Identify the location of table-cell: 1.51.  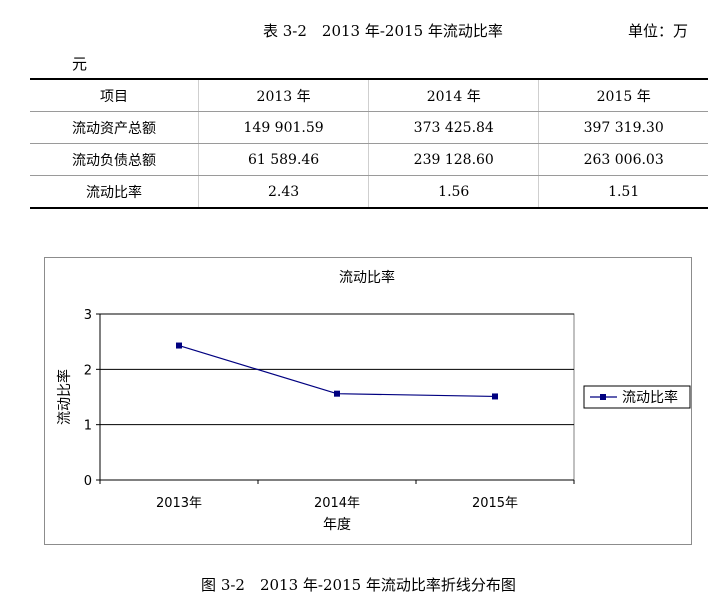
(623, 192).